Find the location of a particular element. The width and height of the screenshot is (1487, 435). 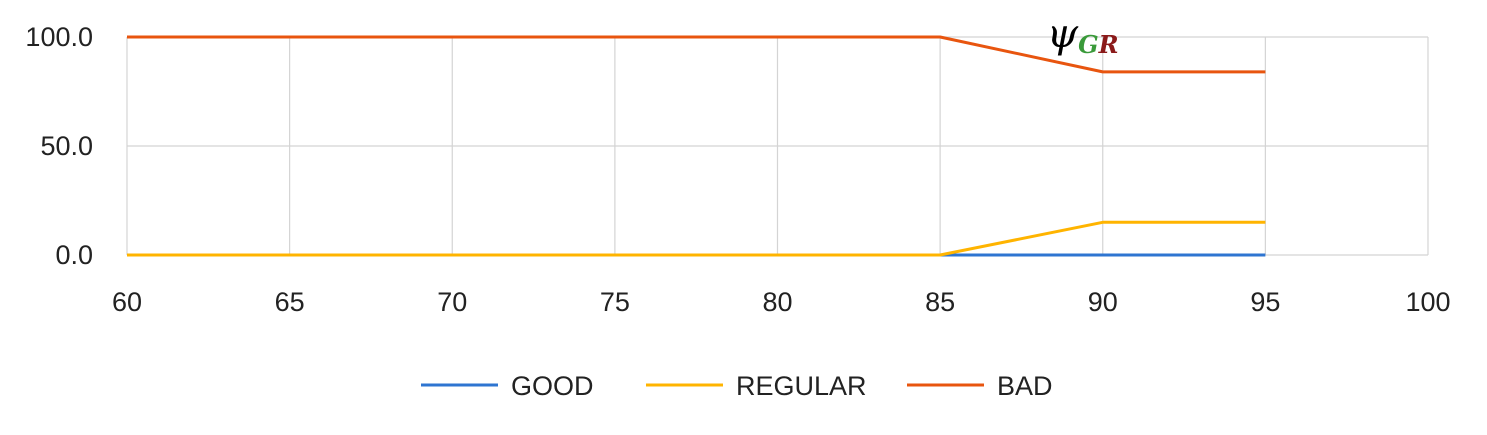

annotation-subscript-g: G is located at coordinates (1088, 44).